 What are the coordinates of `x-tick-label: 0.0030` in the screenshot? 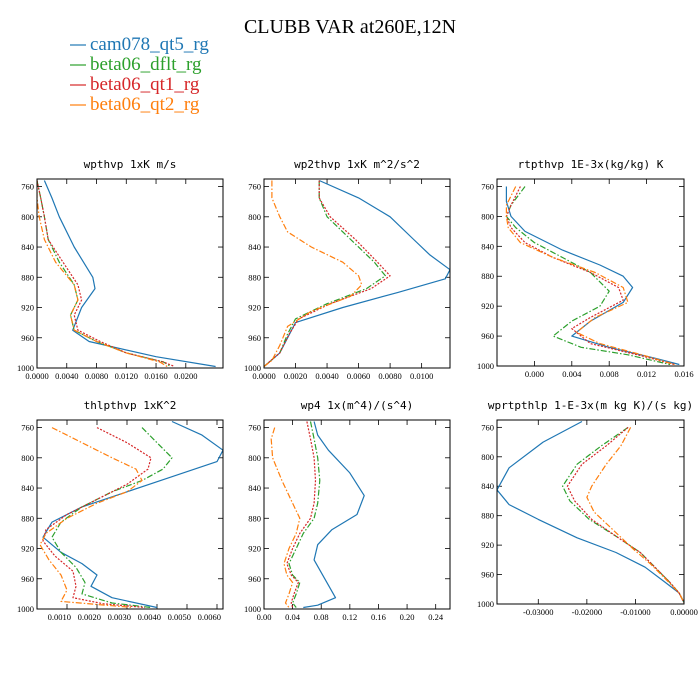 It's located at (119, 617).